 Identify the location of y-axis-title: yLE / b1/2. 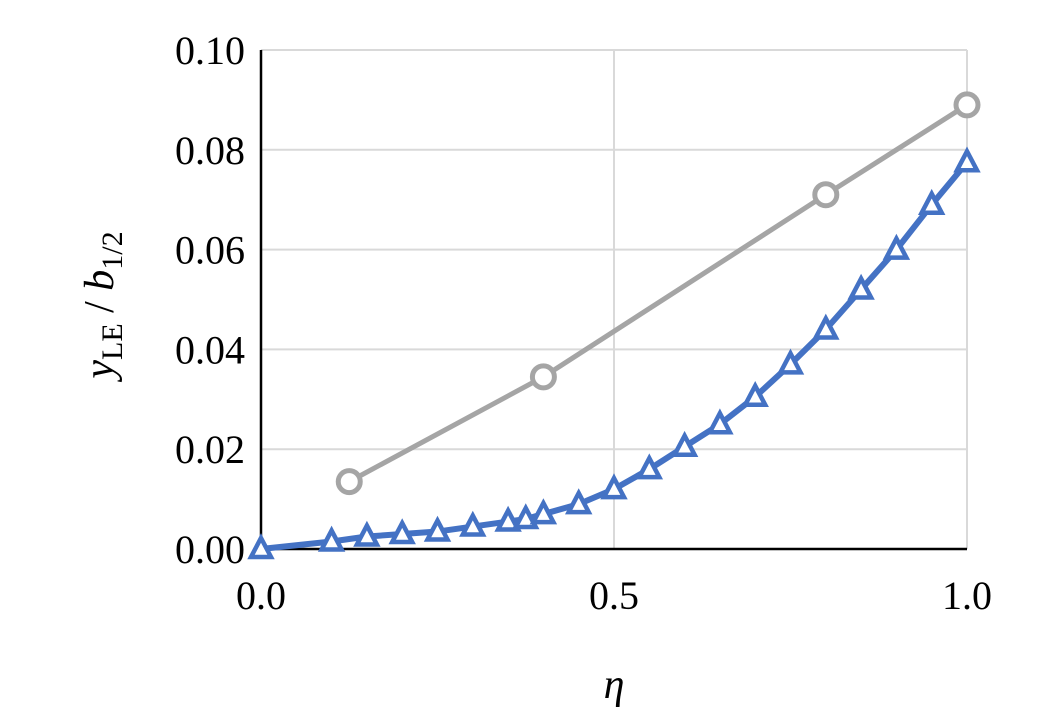
(103, 306).